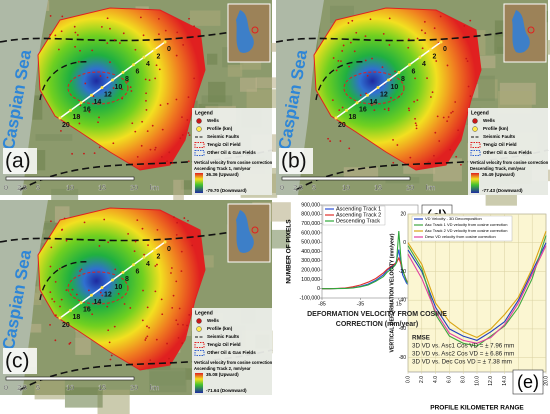 Image resolution: width=550 pixels, height=414 pixels. I want to click on legend-label: Seismic Faults, so click(223, 136).